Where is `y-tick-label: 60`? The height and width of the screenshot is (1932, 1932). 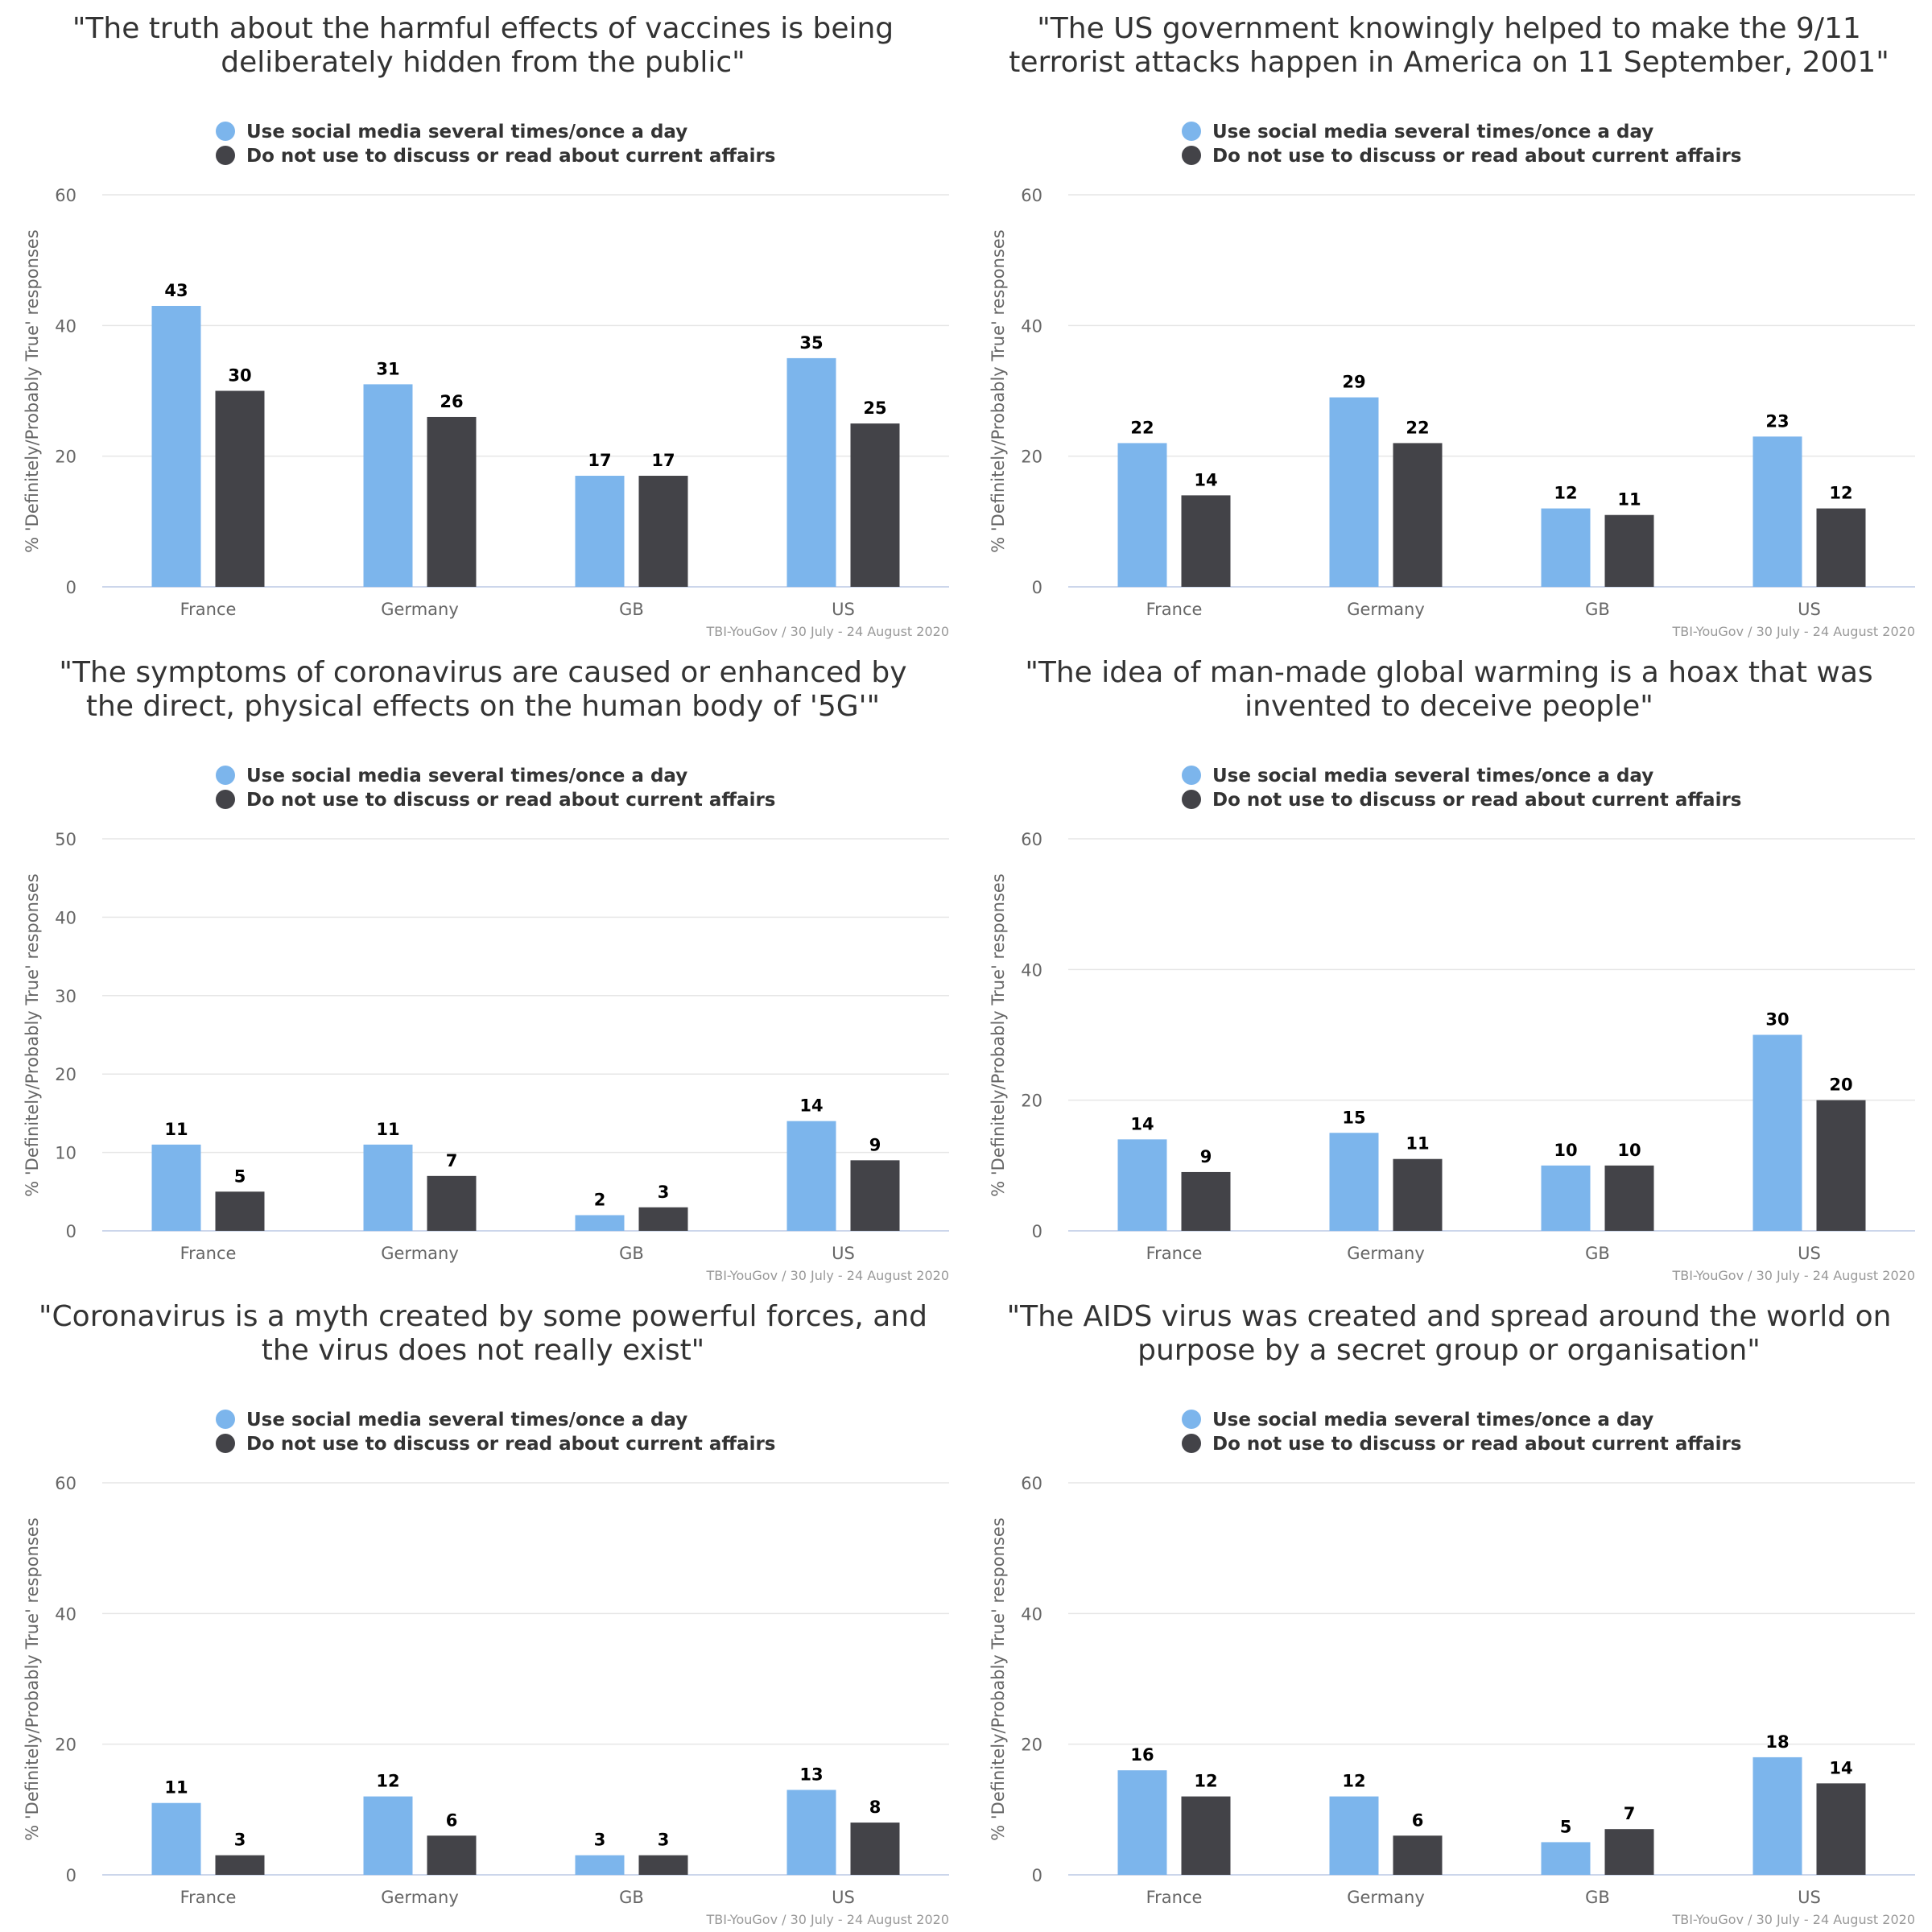
y-tick-label: 60 is located at coordinates (1031, 839).